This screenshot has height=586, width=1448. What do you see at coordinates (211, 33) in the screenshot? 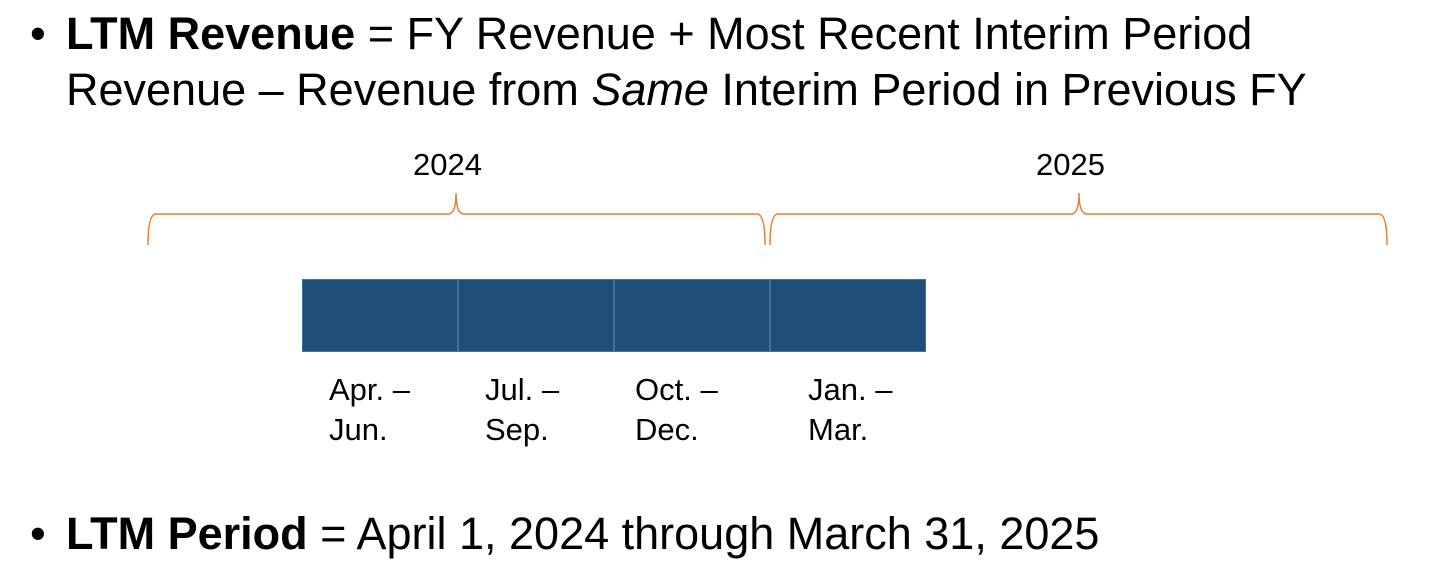
I see `term-ltm-revenue: LTM Revenue` at bounding box center [211, 33].